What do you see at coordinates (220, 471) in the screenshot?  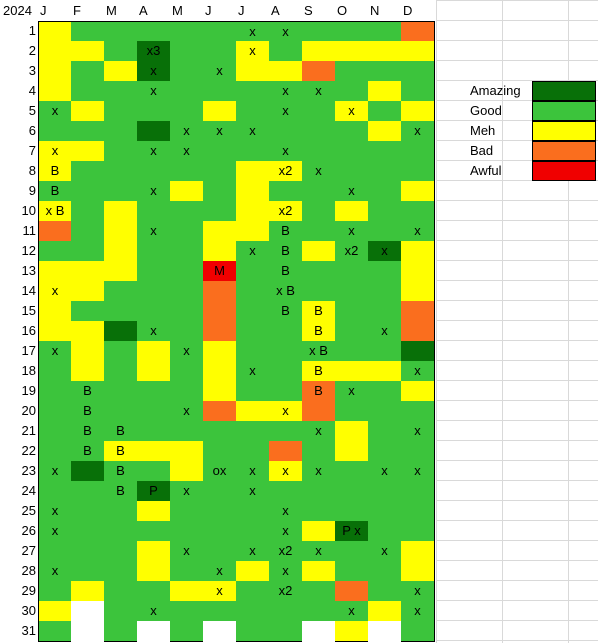 I see `day-cell: ox` at bounding box center [220, 471].